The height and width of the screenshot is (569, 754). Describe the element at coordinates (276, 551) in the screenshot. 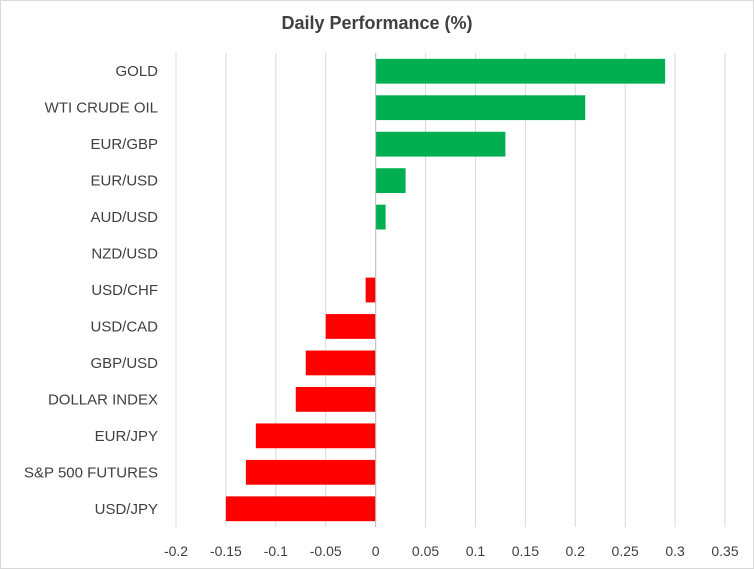

I see `x-tick-label: -0.1` at that location.